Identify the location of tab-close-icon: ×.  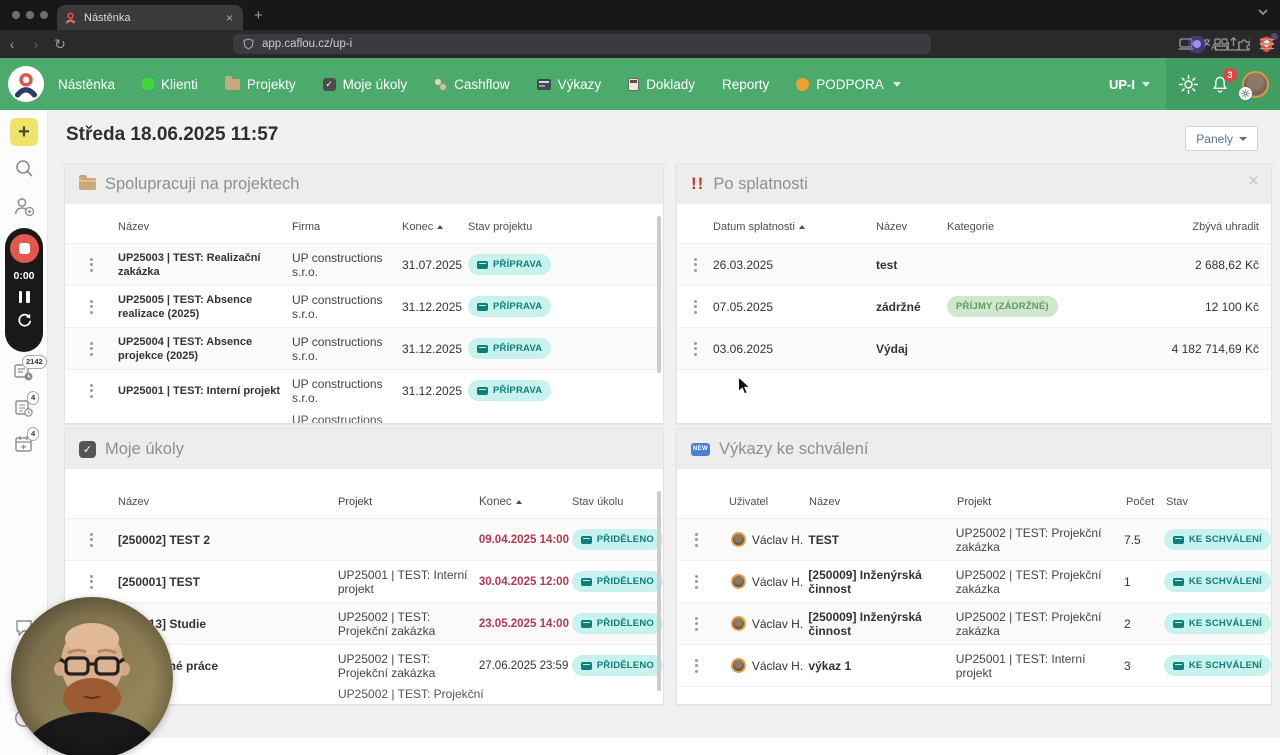
(229, 17).